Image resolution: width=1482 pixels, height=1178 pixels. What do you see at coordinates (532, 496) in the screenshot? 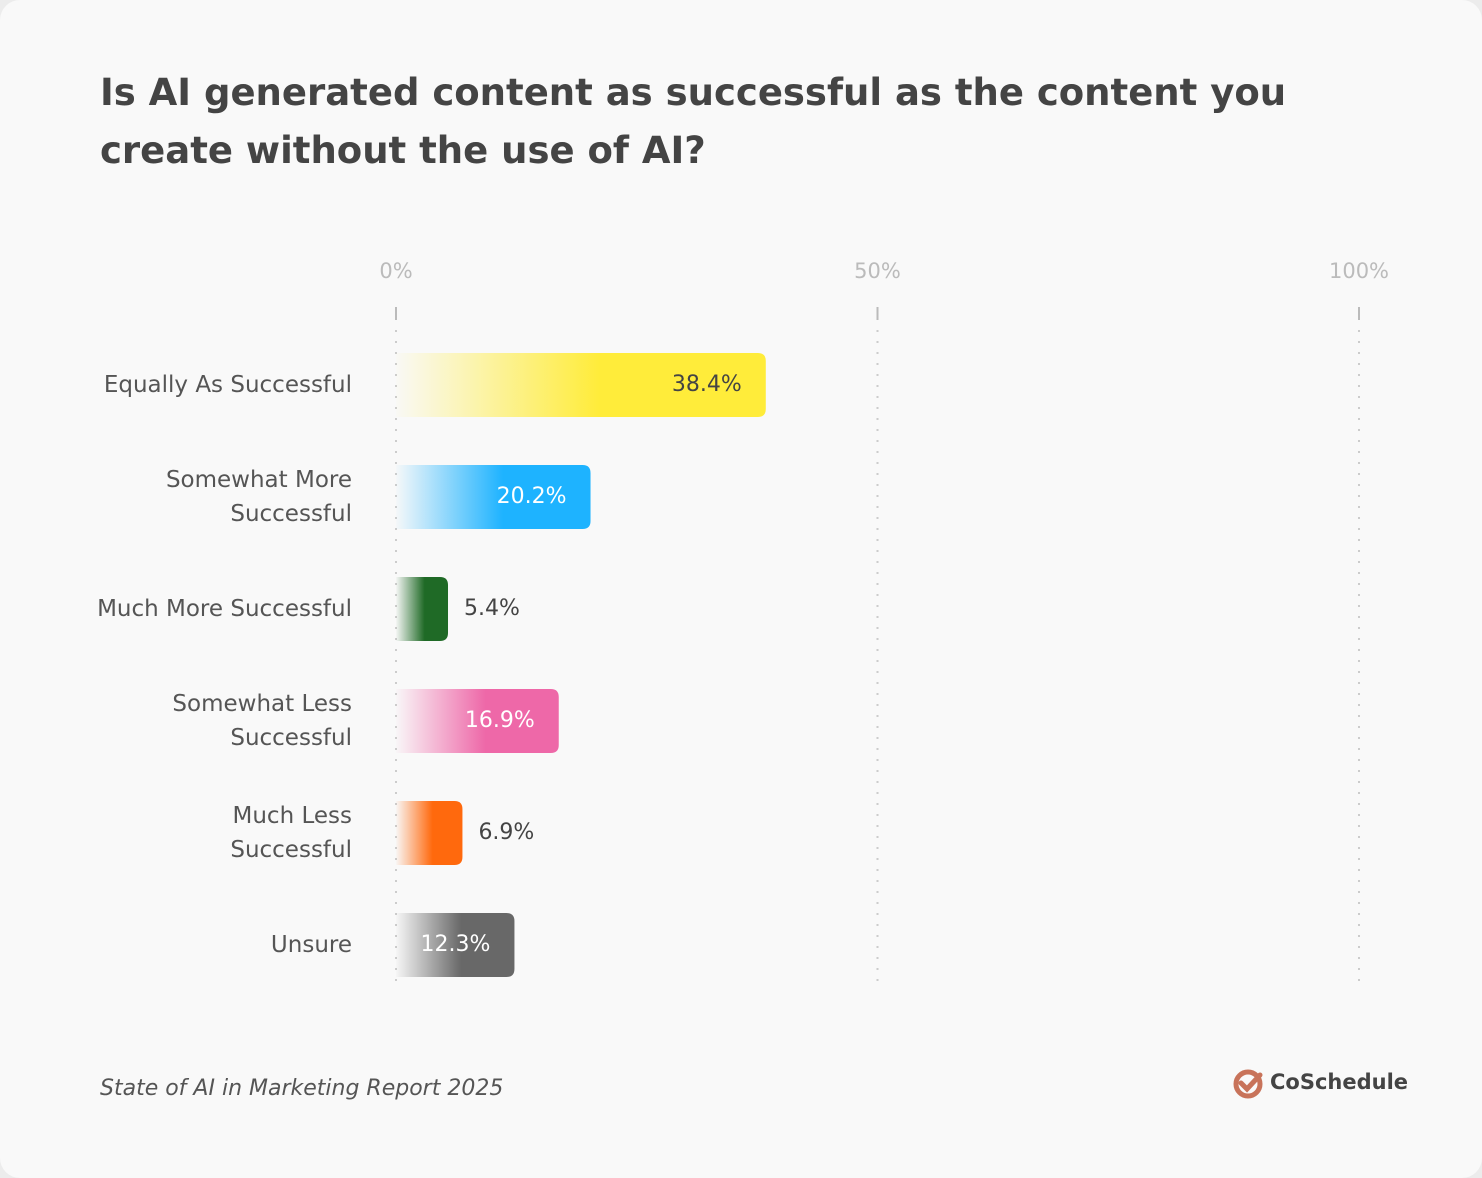
I see `value-label: 20.2%` at bounding box center [532, 496].